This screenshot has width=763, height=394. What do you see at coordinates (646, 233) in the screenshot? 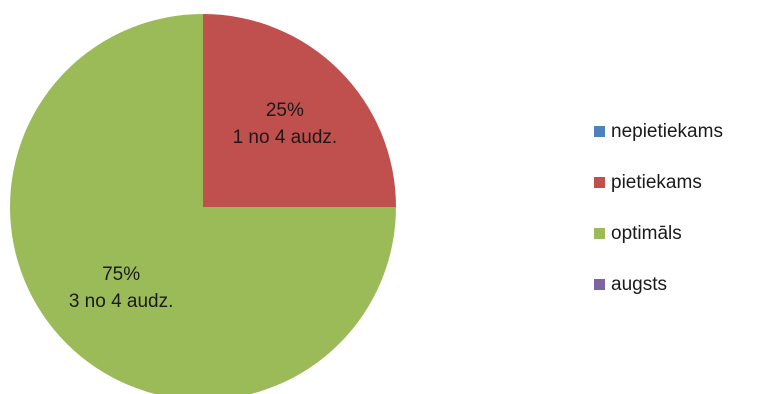
I see `legend-label-optimals: optimāls` at bounding box center [646, 233].